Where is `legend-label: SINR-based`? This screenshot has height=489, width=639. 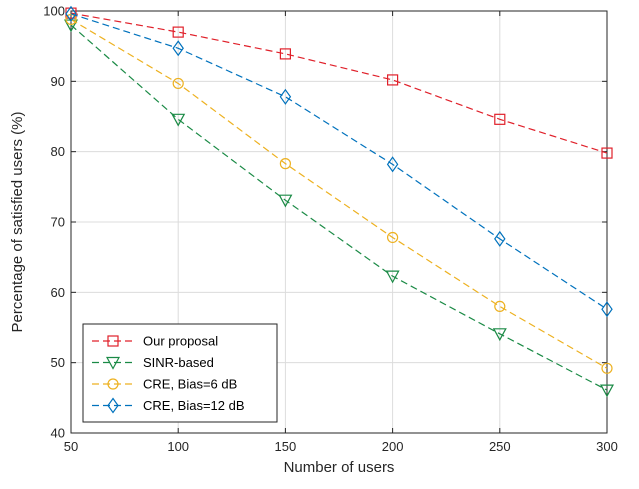
legend-label: SINR-based is located at coordinates (178, 362).